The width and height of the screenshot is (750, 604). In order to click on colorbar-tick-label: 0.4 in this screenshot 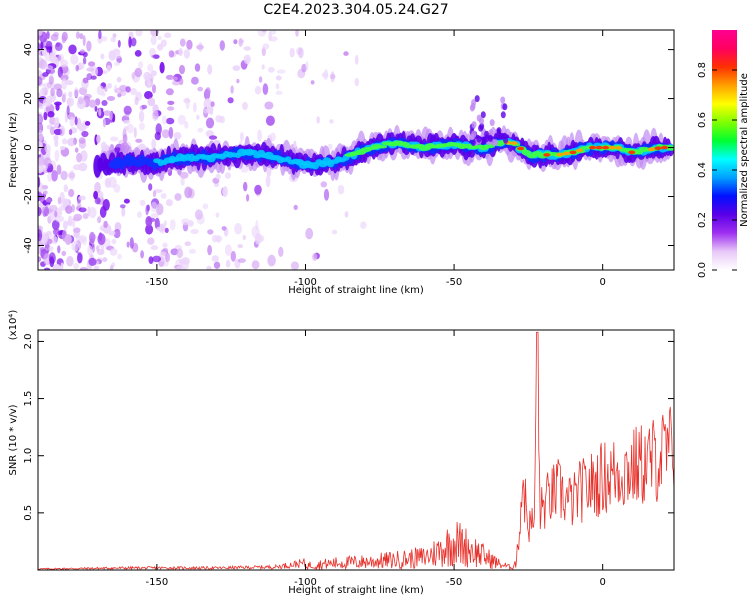, I will do `click(702, 170)`.